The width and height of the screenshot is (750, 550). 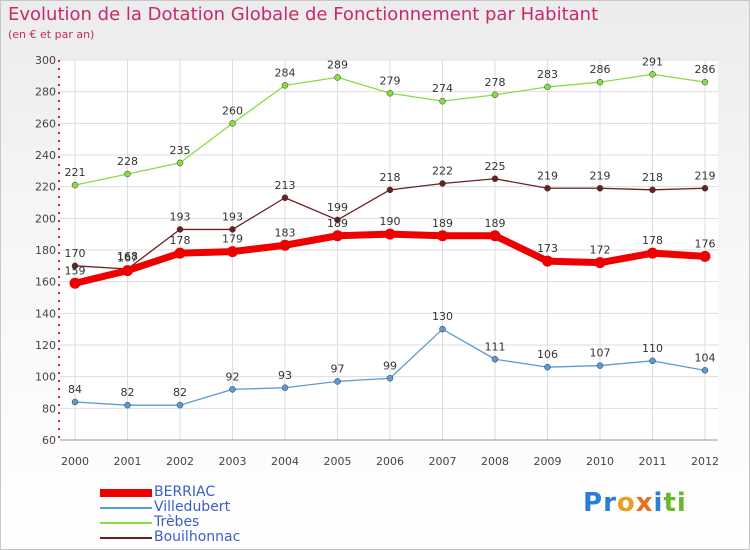 What do you see at coordinates (75, 461) in the screenshot?
I see `x-tick-label: 2000` at bounding box center [75, 461].